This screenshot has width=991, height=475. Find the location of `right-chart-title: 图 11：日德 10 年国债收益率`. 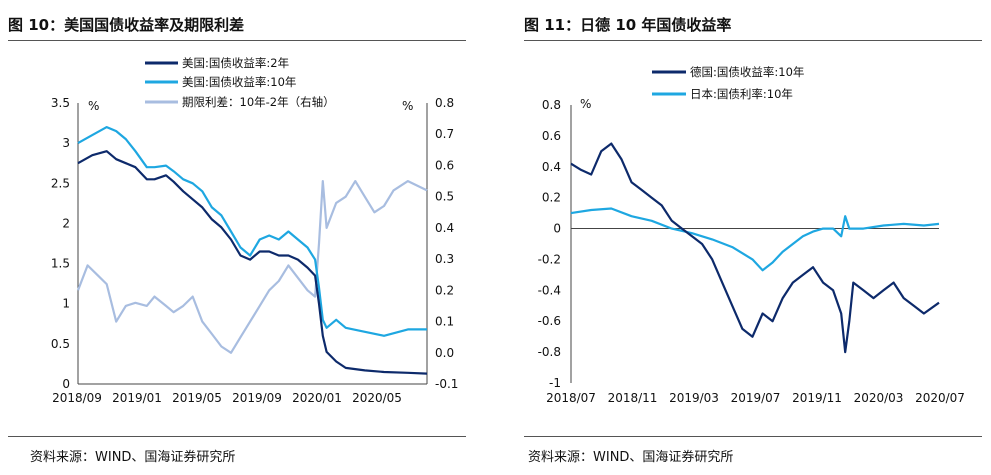

right-chart-title: 图 11：日德 10 年国债收益率 is located at coordinates (628, 25).